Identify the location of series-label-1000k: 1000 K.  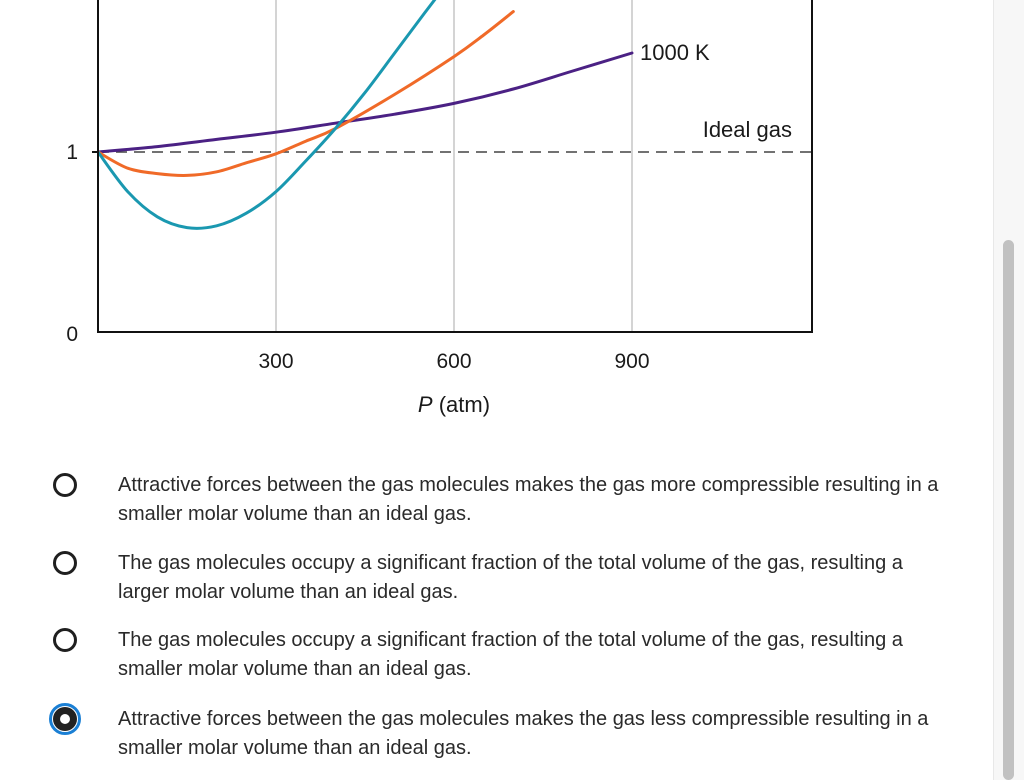
(675, 52).